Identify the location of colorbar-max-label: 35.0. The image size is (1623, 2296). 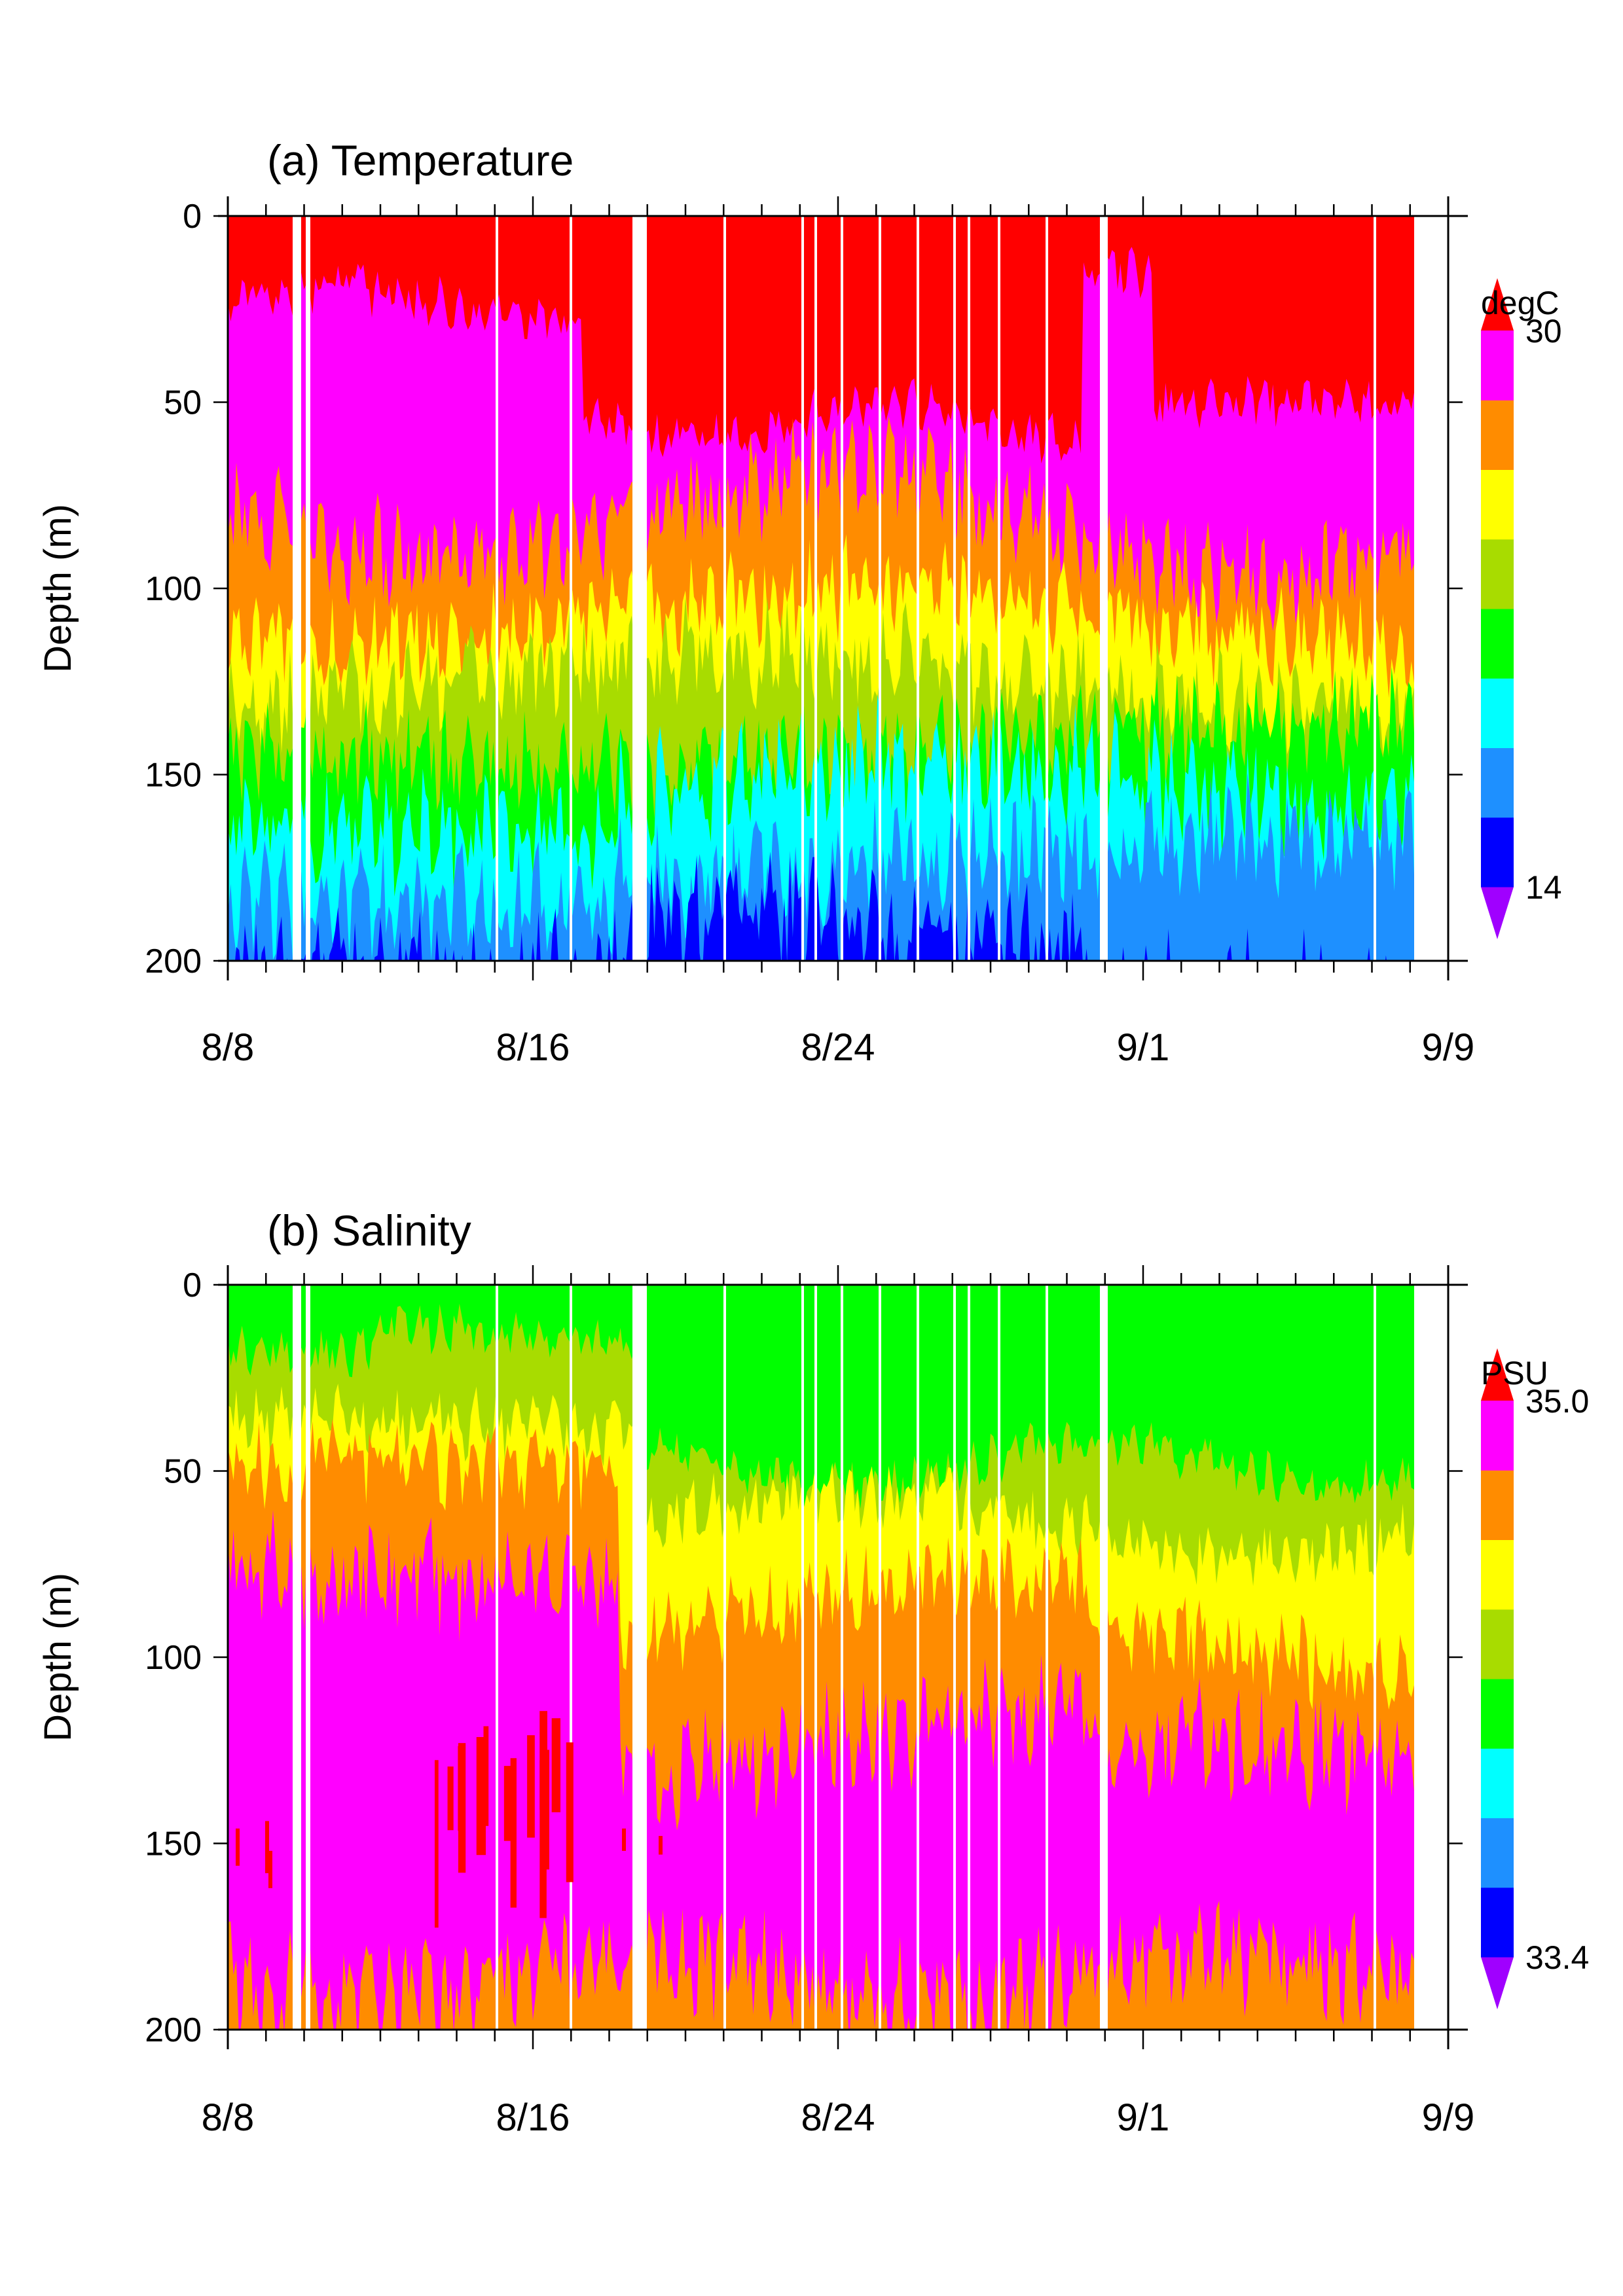
(1557, 1401).